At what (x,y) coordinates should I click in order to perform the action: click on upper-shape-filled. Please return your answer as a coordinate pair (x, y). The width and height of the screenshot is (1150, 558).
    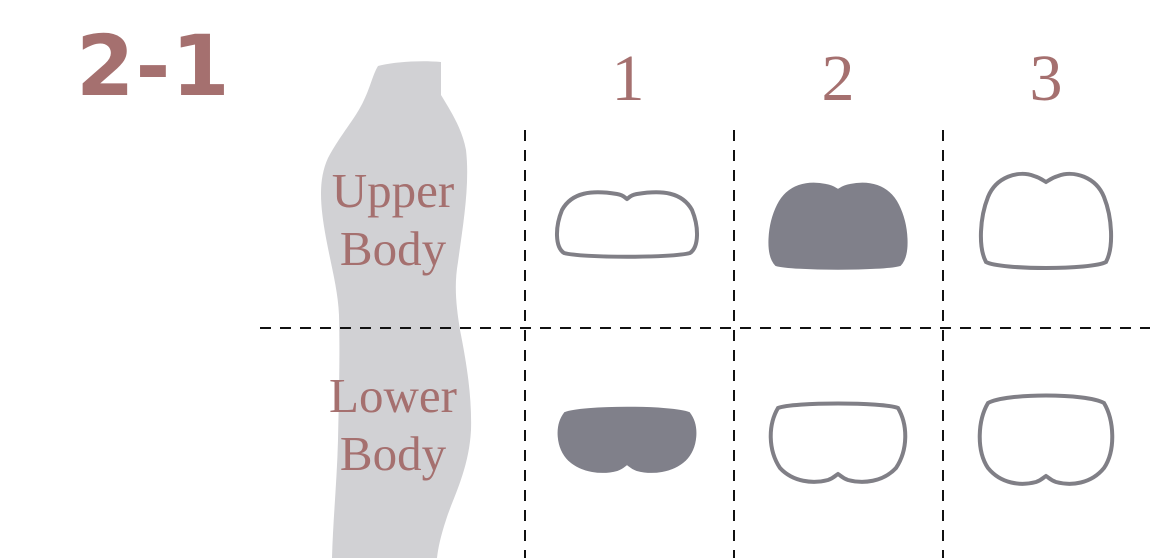
    Looking at the image, I should click on (838, 226).